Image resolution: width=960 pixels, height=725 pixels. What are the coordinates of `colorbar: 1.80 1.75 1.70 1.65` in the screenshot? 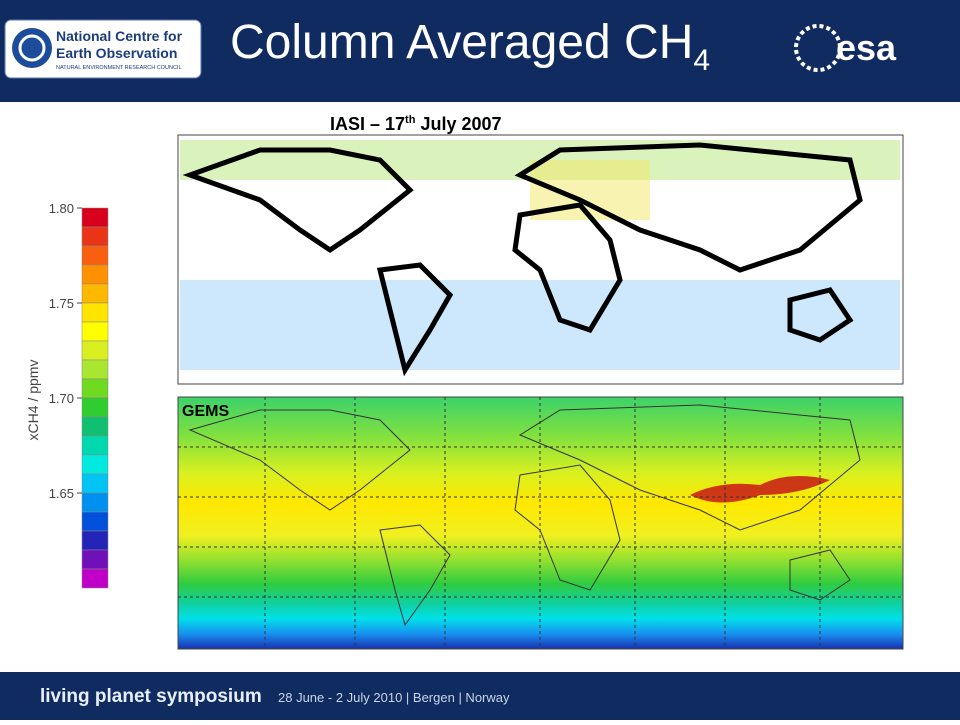 It's located at (79, 395).